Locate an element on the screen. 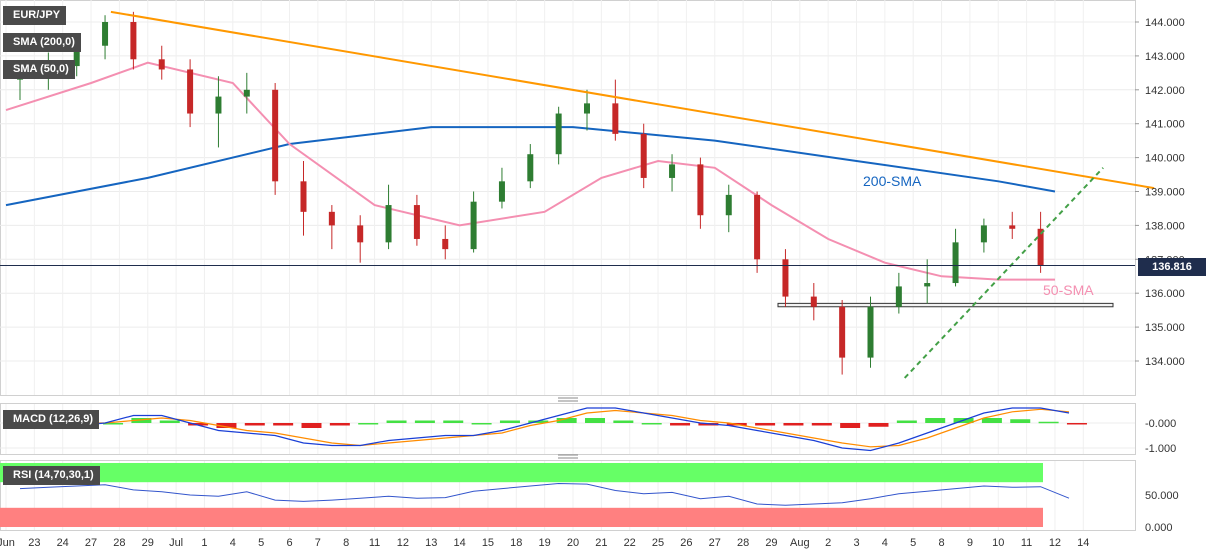 This screenshot has width=1207, height=555. sma200-annotation: 200-SMA is located at coordinates (892, 181).